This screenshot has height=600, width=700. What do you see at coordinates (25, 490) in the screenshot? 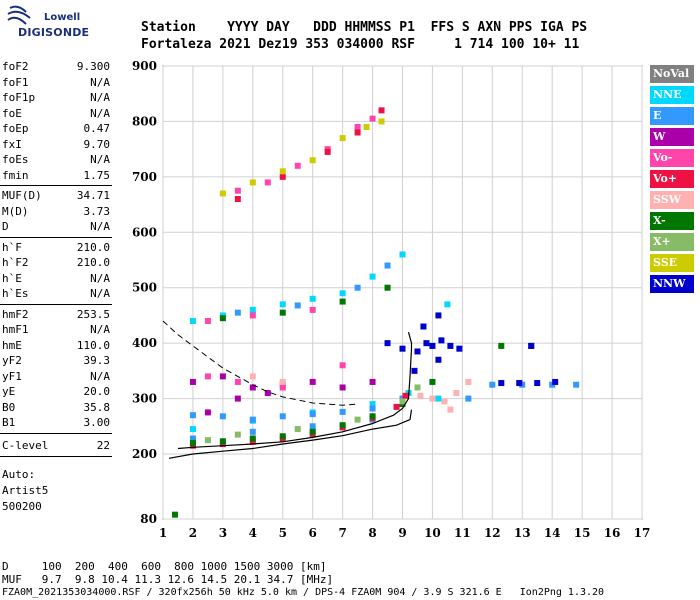
I see `auto-line2: Artist5` at bounding box center [25, 490].